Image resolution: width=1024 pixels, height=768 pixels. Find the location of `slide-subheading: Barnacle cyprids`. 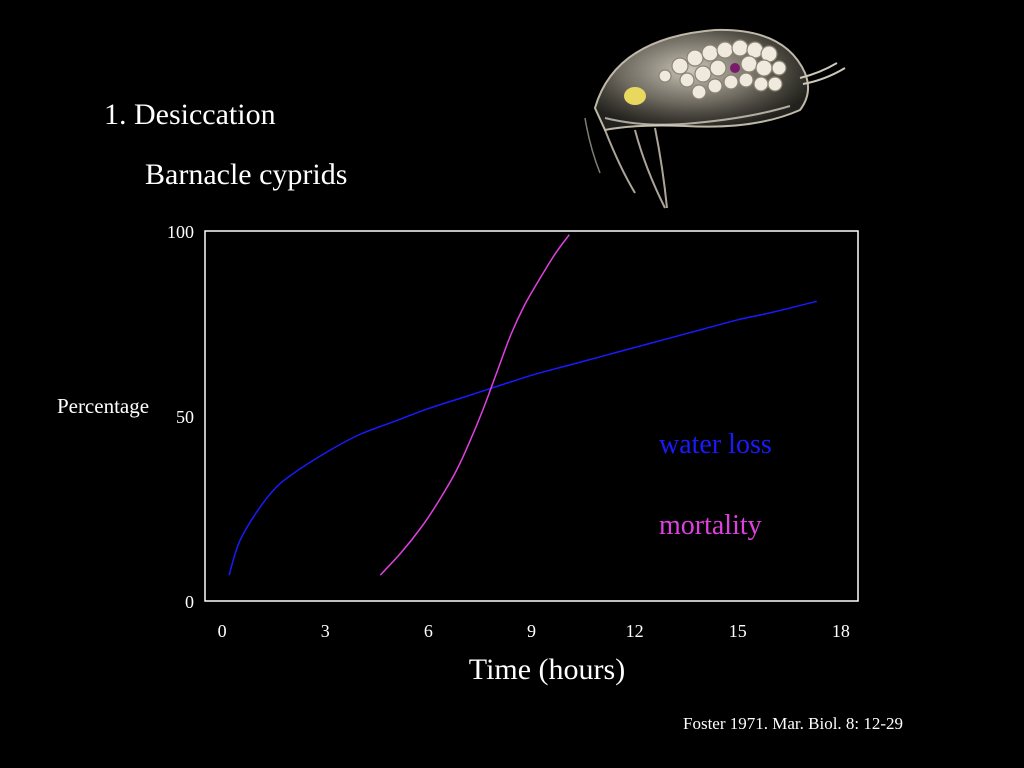

slide-subheading: Barnacle cyprids is located at coordinates (246, 174).